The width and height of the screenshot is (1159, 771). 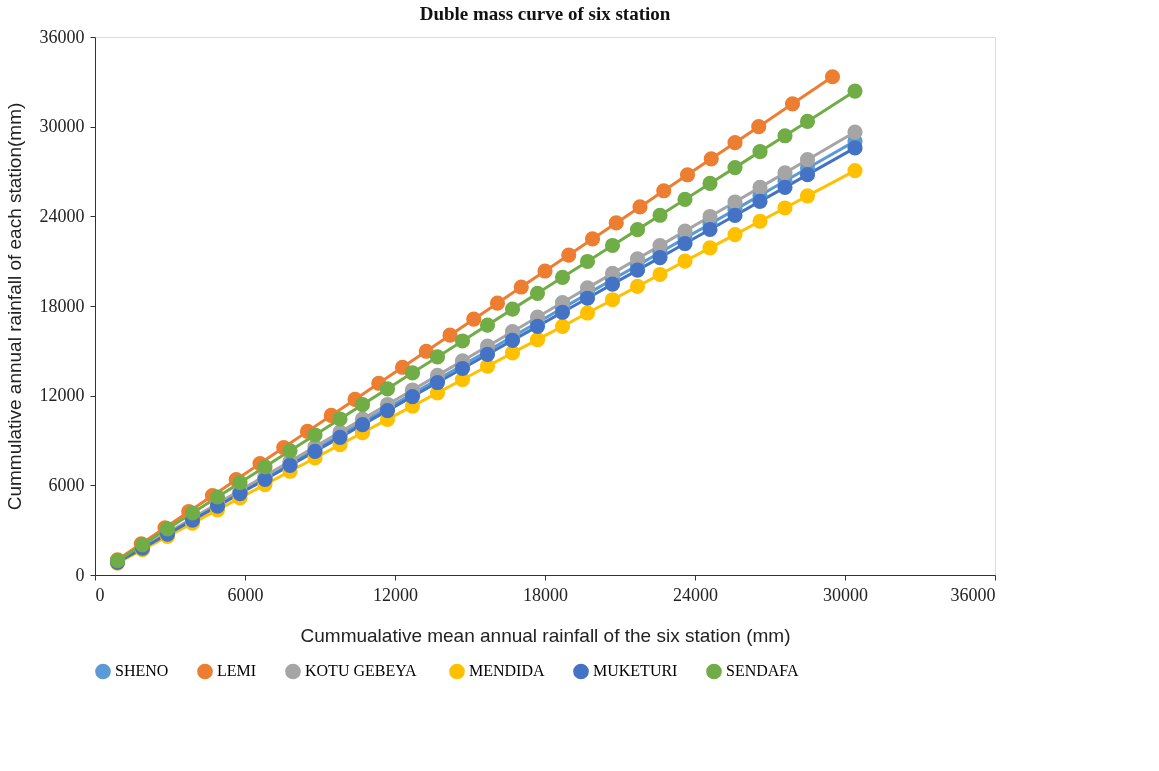 I want to click on x-tick-label: 0, so click(x=100, y=594).